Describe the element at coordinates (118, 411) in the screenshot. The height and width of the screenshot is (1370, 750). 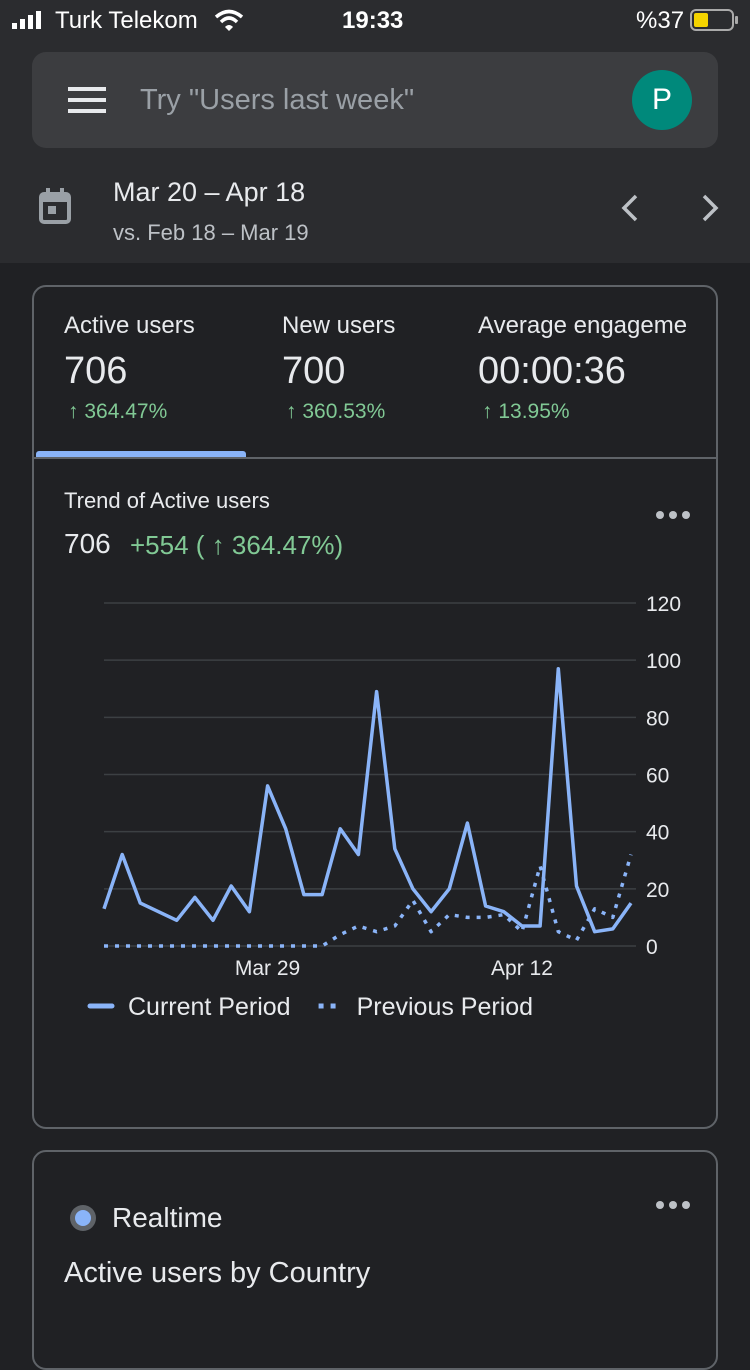
I see `metric-change: ↑ 364.47%` at that location.